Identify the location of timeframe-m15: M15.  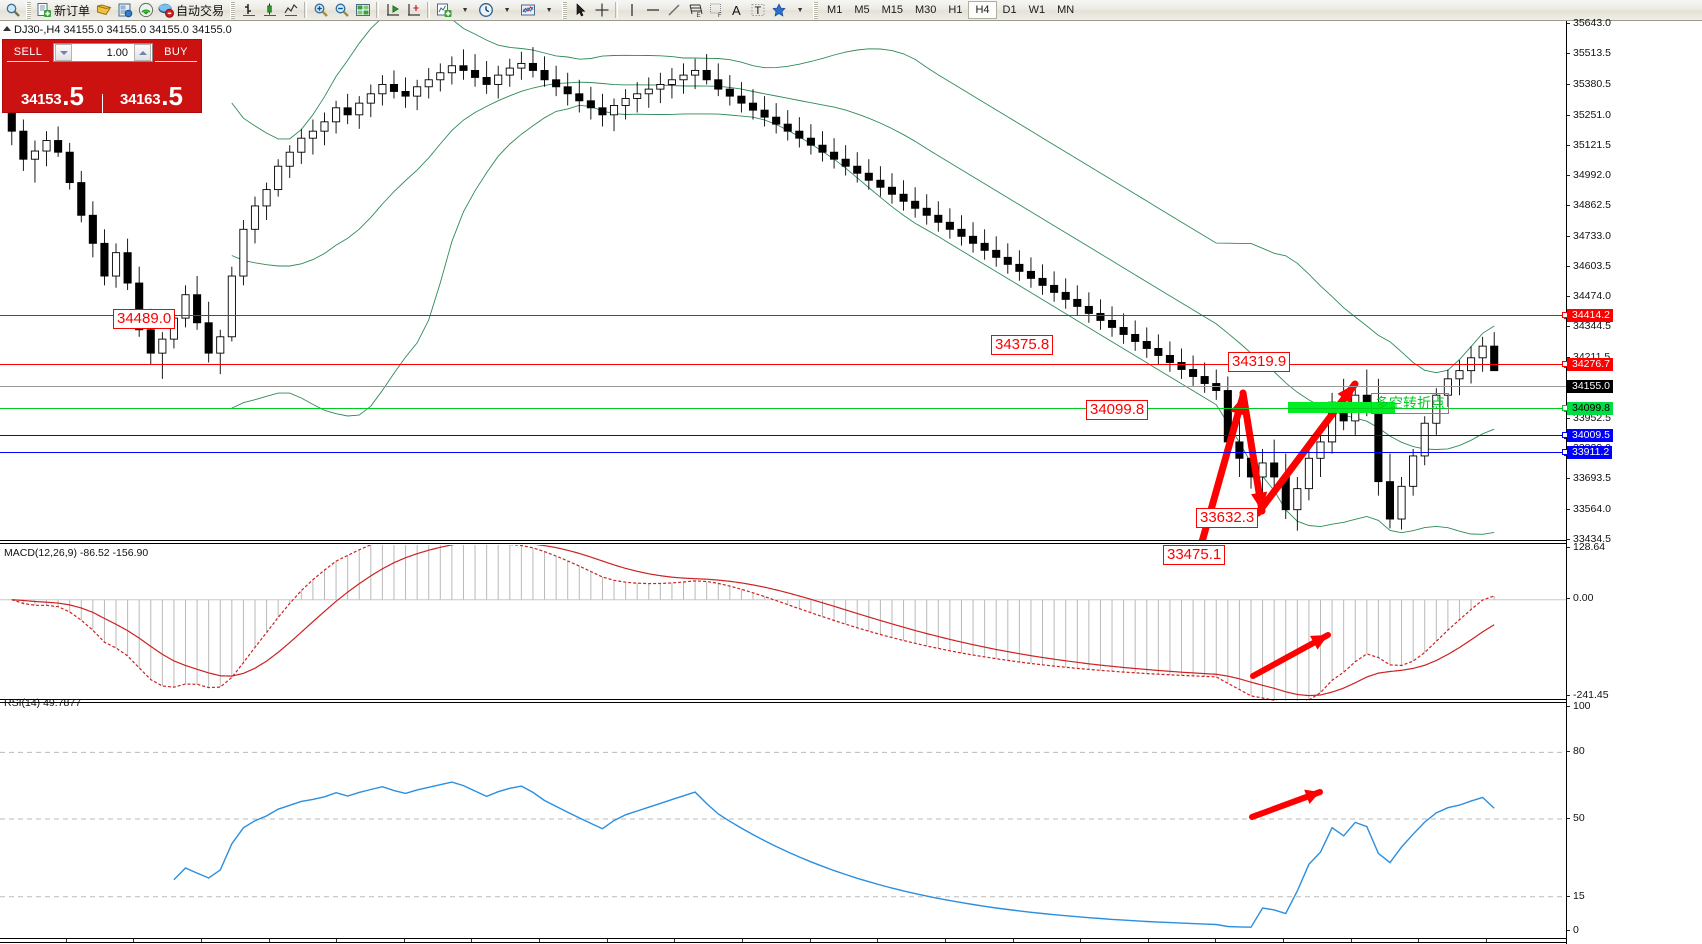
(892, 10).